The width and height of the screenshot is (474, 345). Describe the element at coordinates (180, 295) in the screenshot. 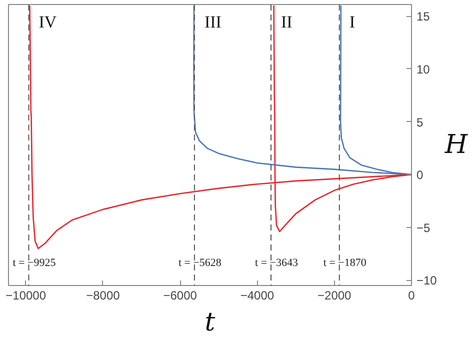

I see `x-tick-label: −6000` at that location.